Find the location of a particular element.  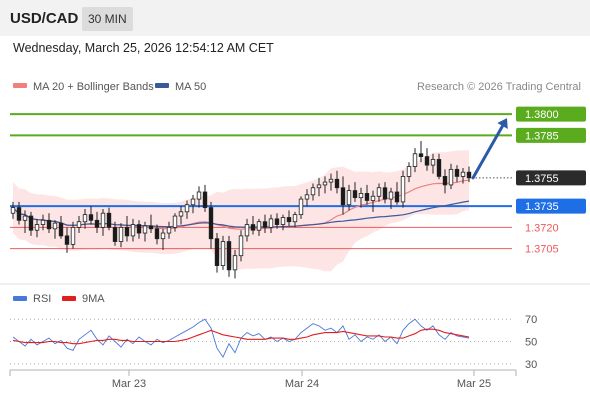

chart-header: USD/CAD 30 MIN is located at coordinates (295, 18).